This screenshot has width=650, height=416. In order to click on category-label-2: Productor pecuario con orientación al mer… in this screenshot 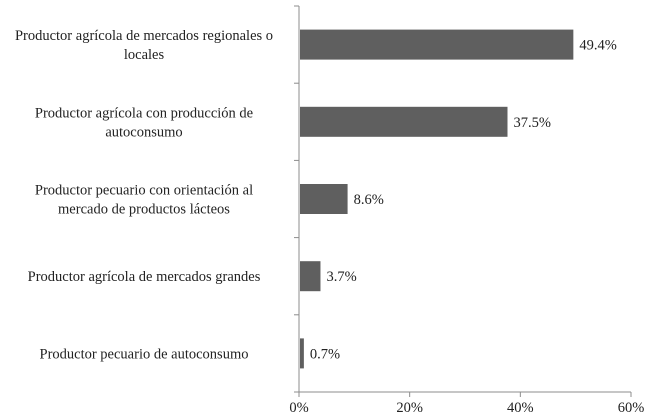, I will do `click(144, 200)`.